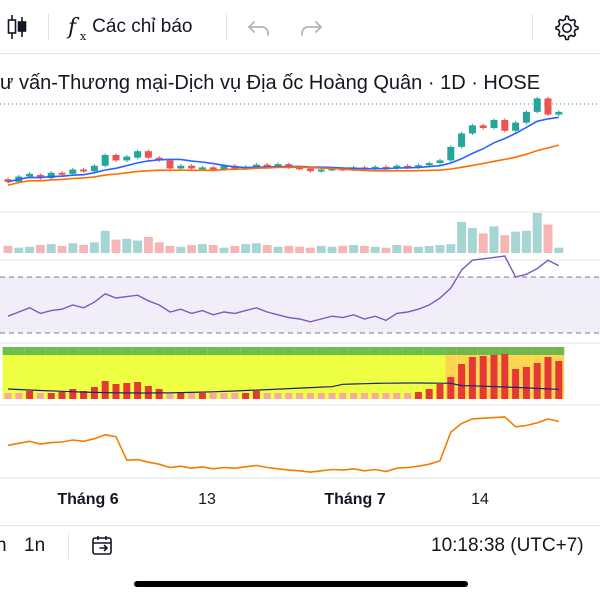  What do you see at coordinates (103, 546) in the screenshot?
I see `goto-date-button` at bounding box center [103, 546].